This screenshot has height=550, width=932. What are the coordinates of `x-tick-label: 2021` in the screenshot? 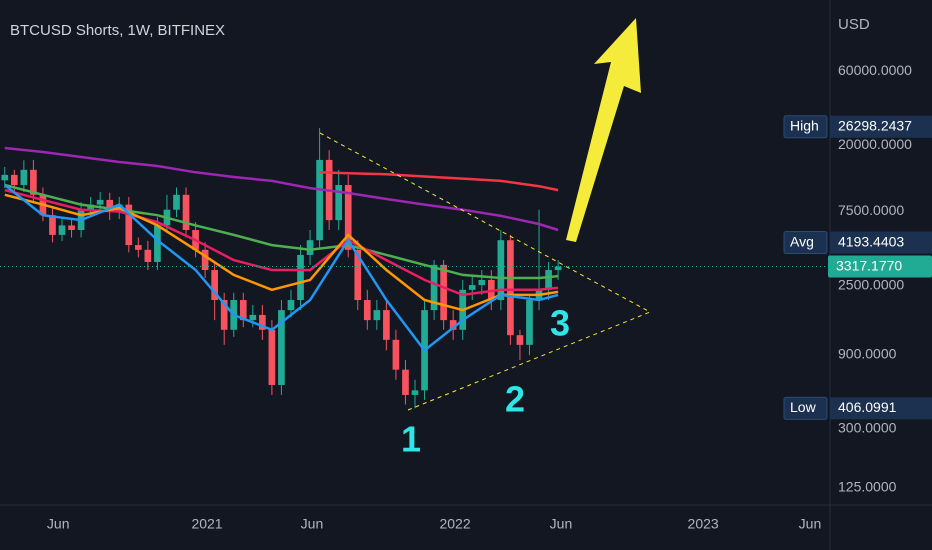 It's located at (206, 524).